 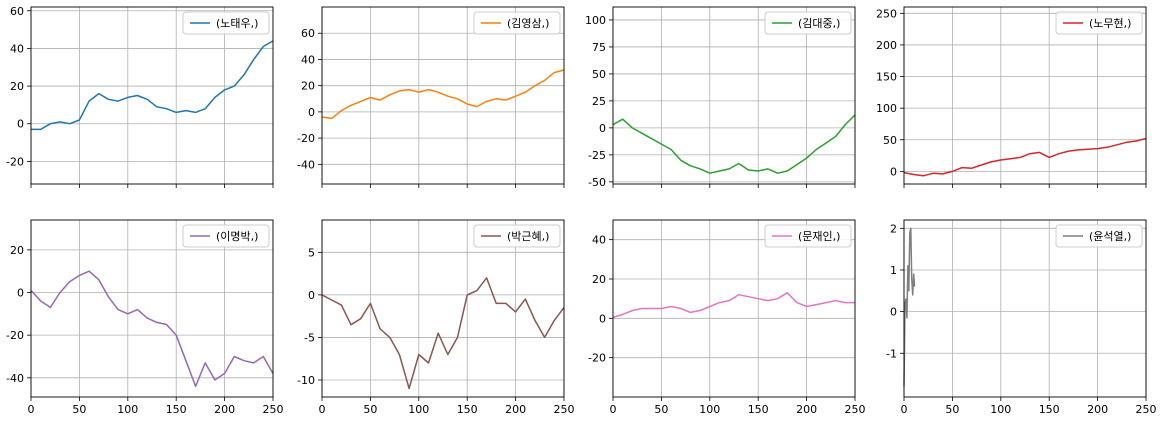 What do you see at coordinates (819, 23) in the screenshot?
I see `legend-label: (김대중,)` at bounding box center [819, 23].